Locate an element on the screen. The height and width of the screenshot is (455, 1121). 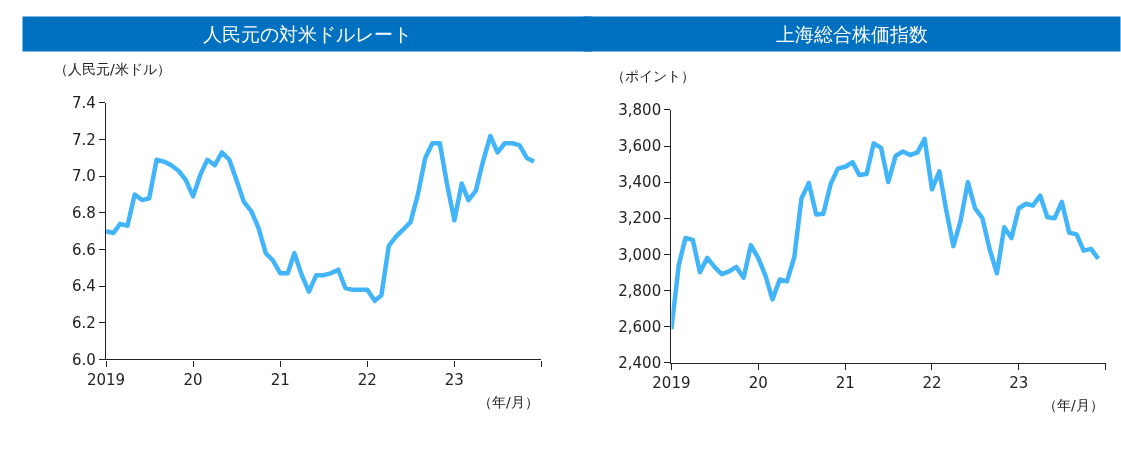
y-axis-title: （ポイント） is located at coordinates (653, 76).